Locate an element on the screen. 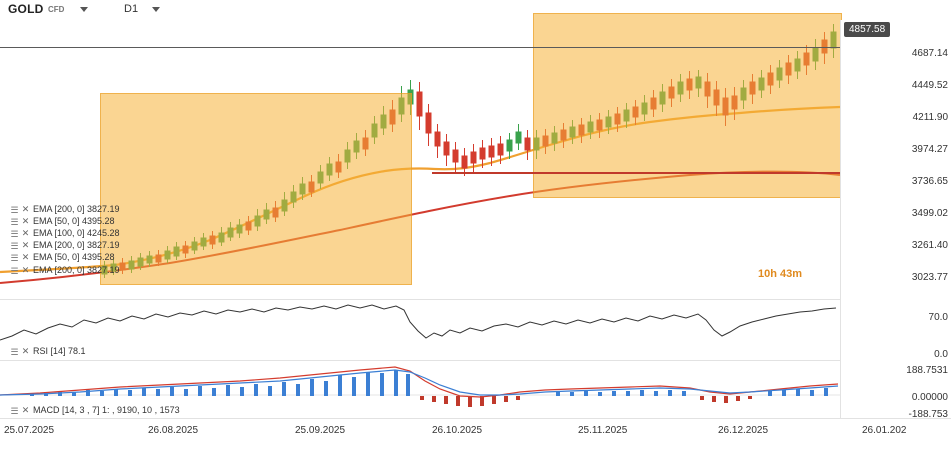 This screenshot has height=450, width=951. legend-row-ema-1: ☰ ✕ EMA [50, 0] 4395.28 is located at coordinates (62, 221).